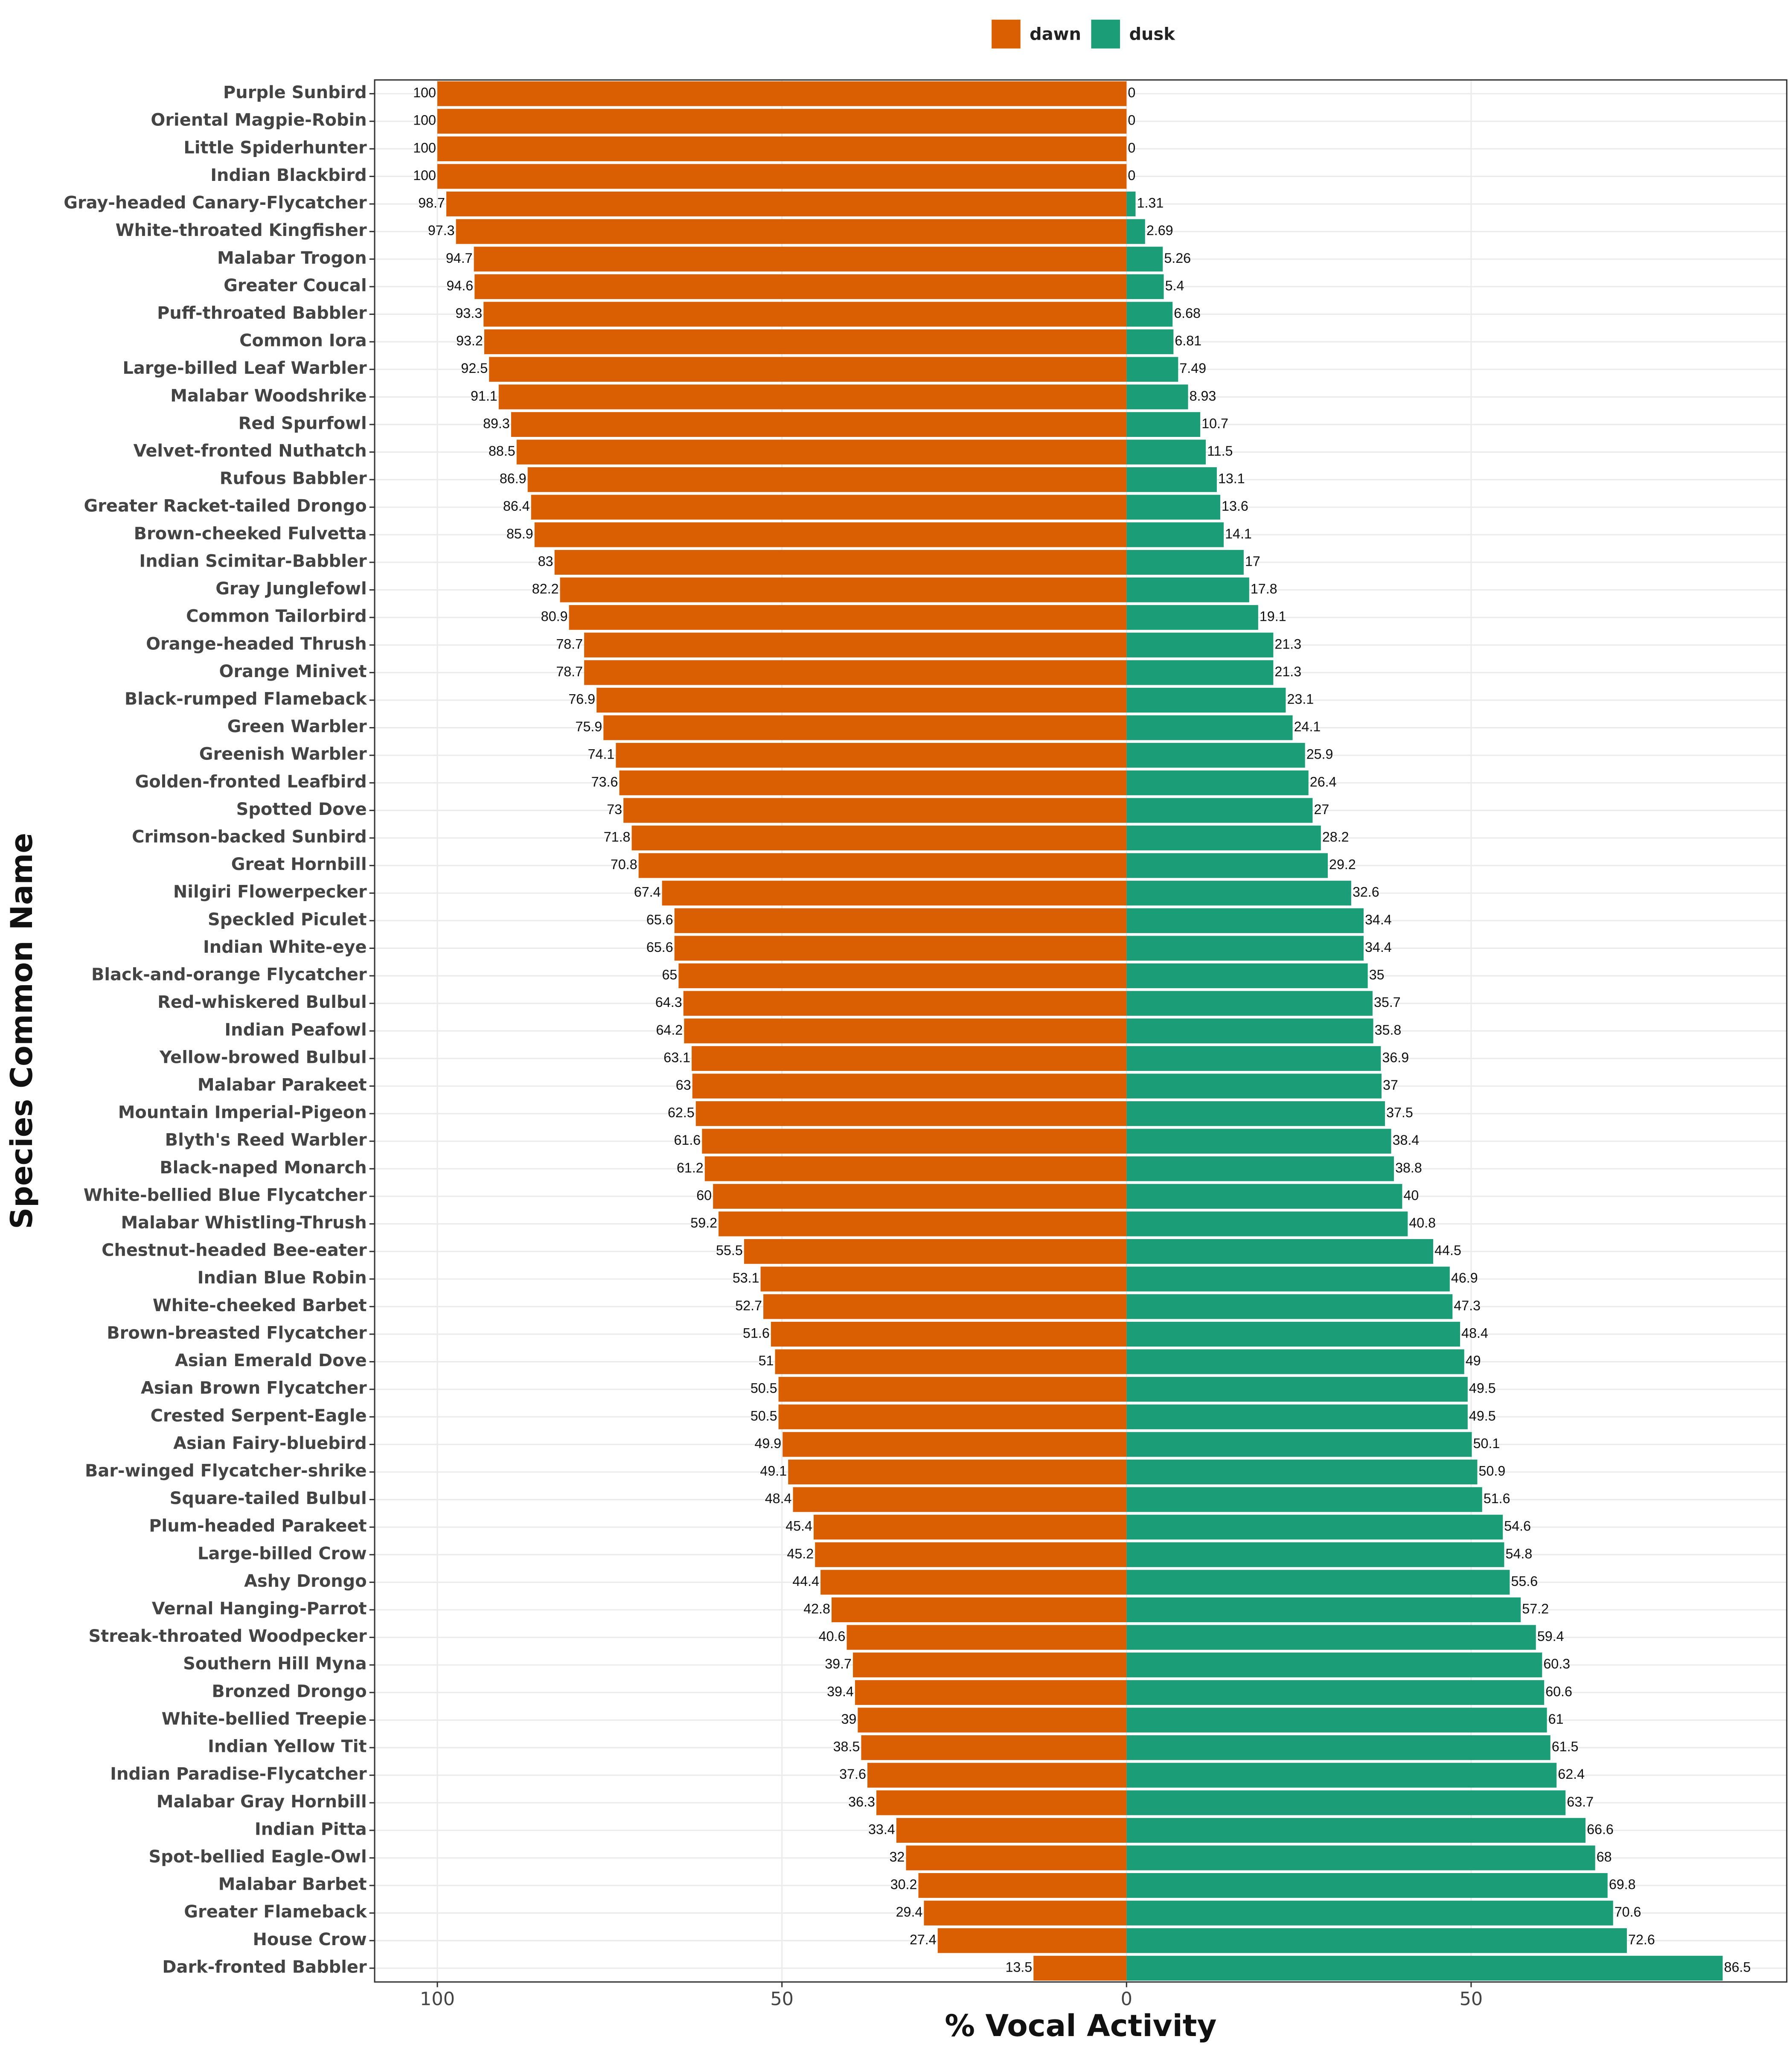  I want to click on value-label: 55.5, so click(729, 1250).